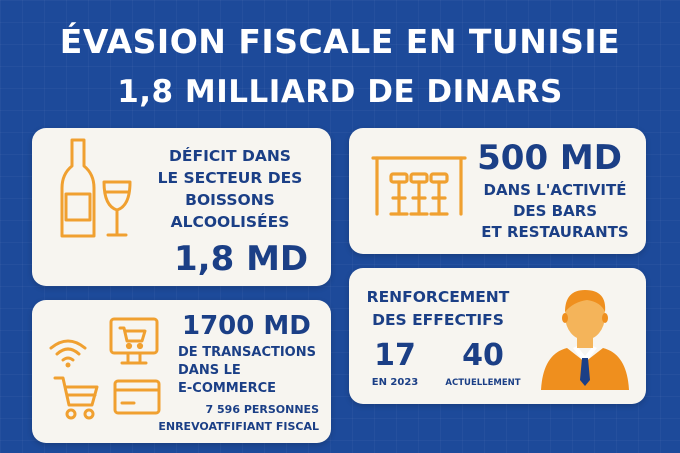 Image resolution: width=680 pixels, height=453 pixels. What do you see at coordinates (555, 190) in the screenshot?
I see `bars-text-1: DANS L'ACTIVITÉ` at bounding box center [555, 190].